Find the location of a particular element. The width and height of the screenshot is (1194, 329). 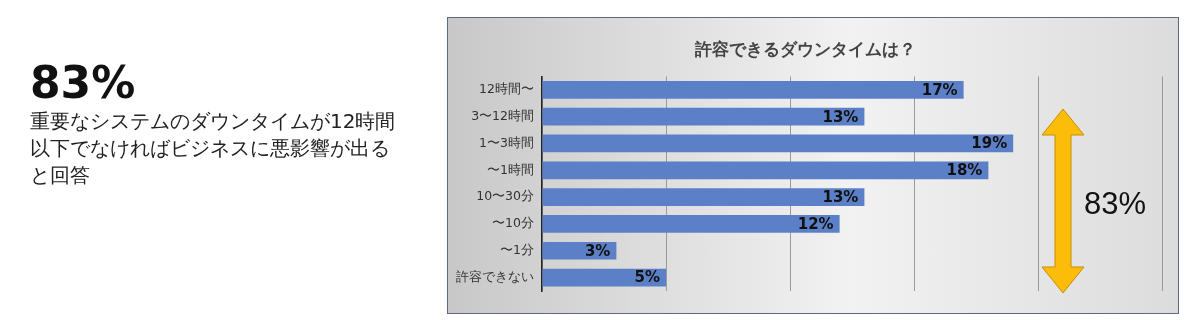

y-tick-label: 許容できない is located at coordinates (495, 276).